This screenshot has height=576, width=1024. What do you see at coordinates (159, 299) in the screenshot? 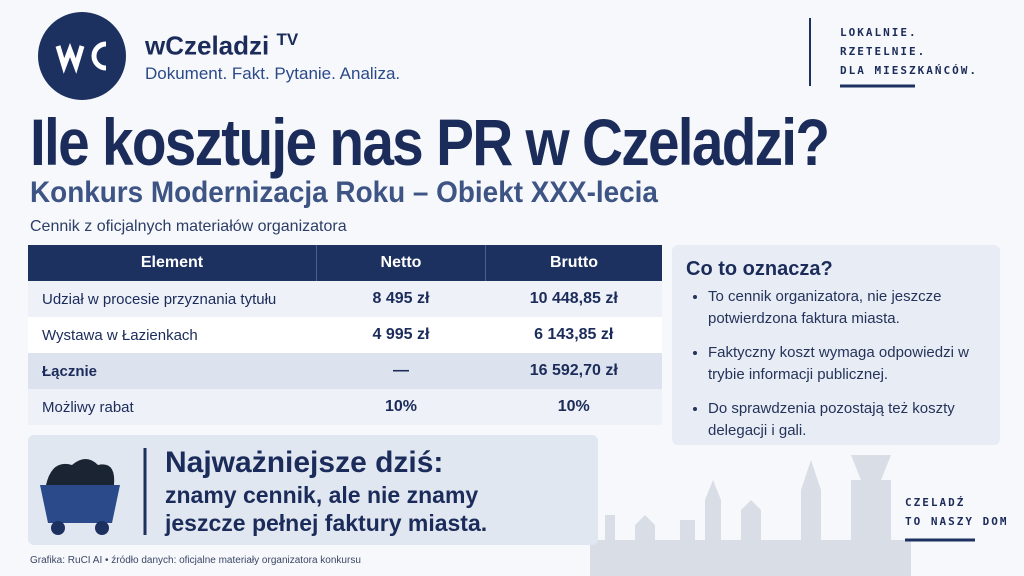
I see `cell: Udział w procesie przyznania tytułu` at bounding box center [159, 299].